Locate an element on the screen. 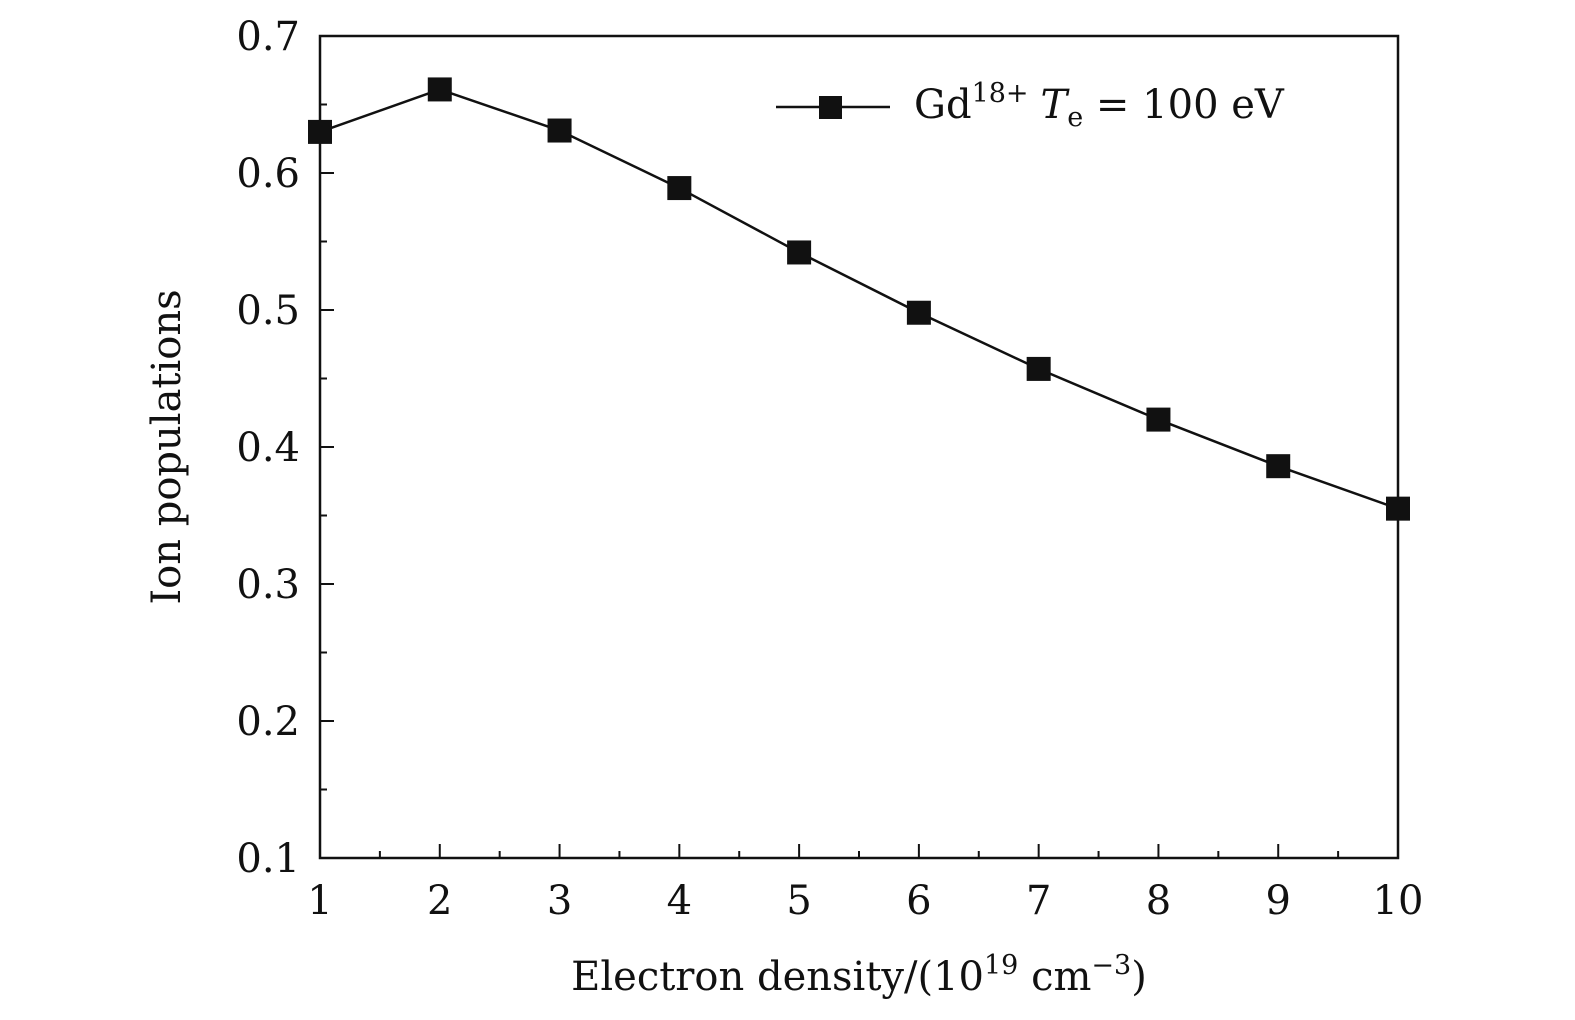  y-tick-label: 0.5 is located at coordinates (268, 311).